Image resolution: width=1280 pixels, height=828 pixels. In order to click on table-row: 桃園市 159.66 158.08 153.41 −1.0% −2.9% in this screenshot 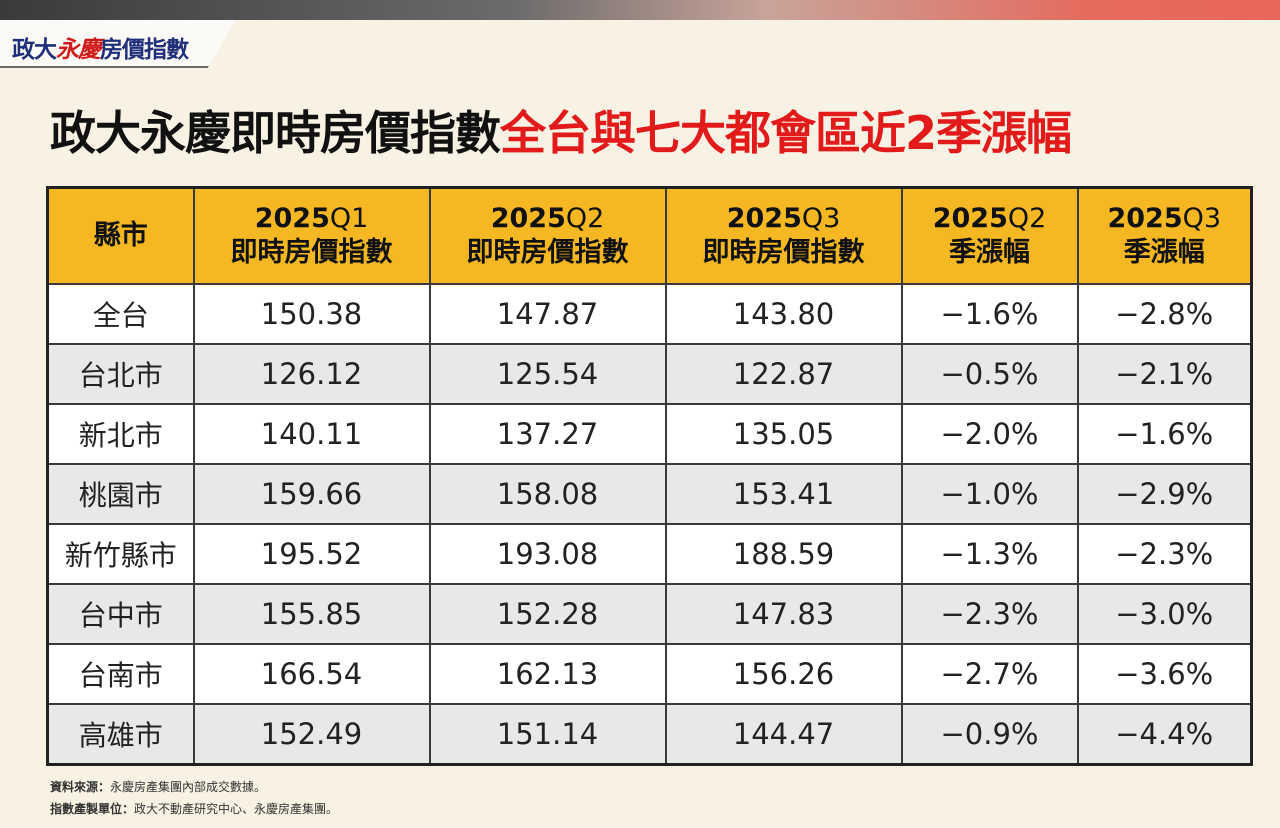, I will do `click(649, 494)`.